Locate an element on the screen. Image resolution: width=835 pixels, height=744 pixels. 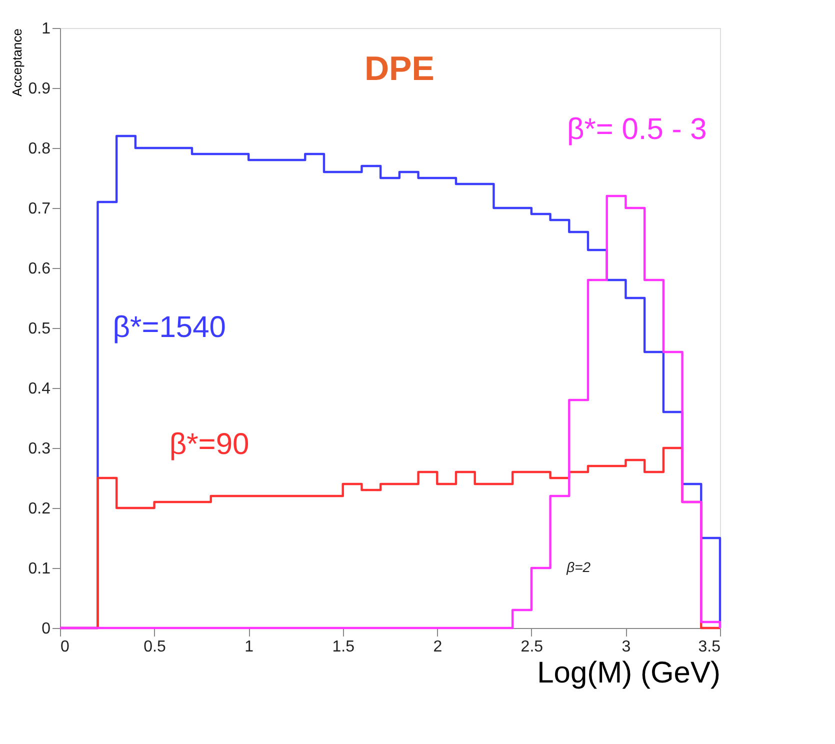
series-label: β*=1540 is located at coordinates (169, 327).